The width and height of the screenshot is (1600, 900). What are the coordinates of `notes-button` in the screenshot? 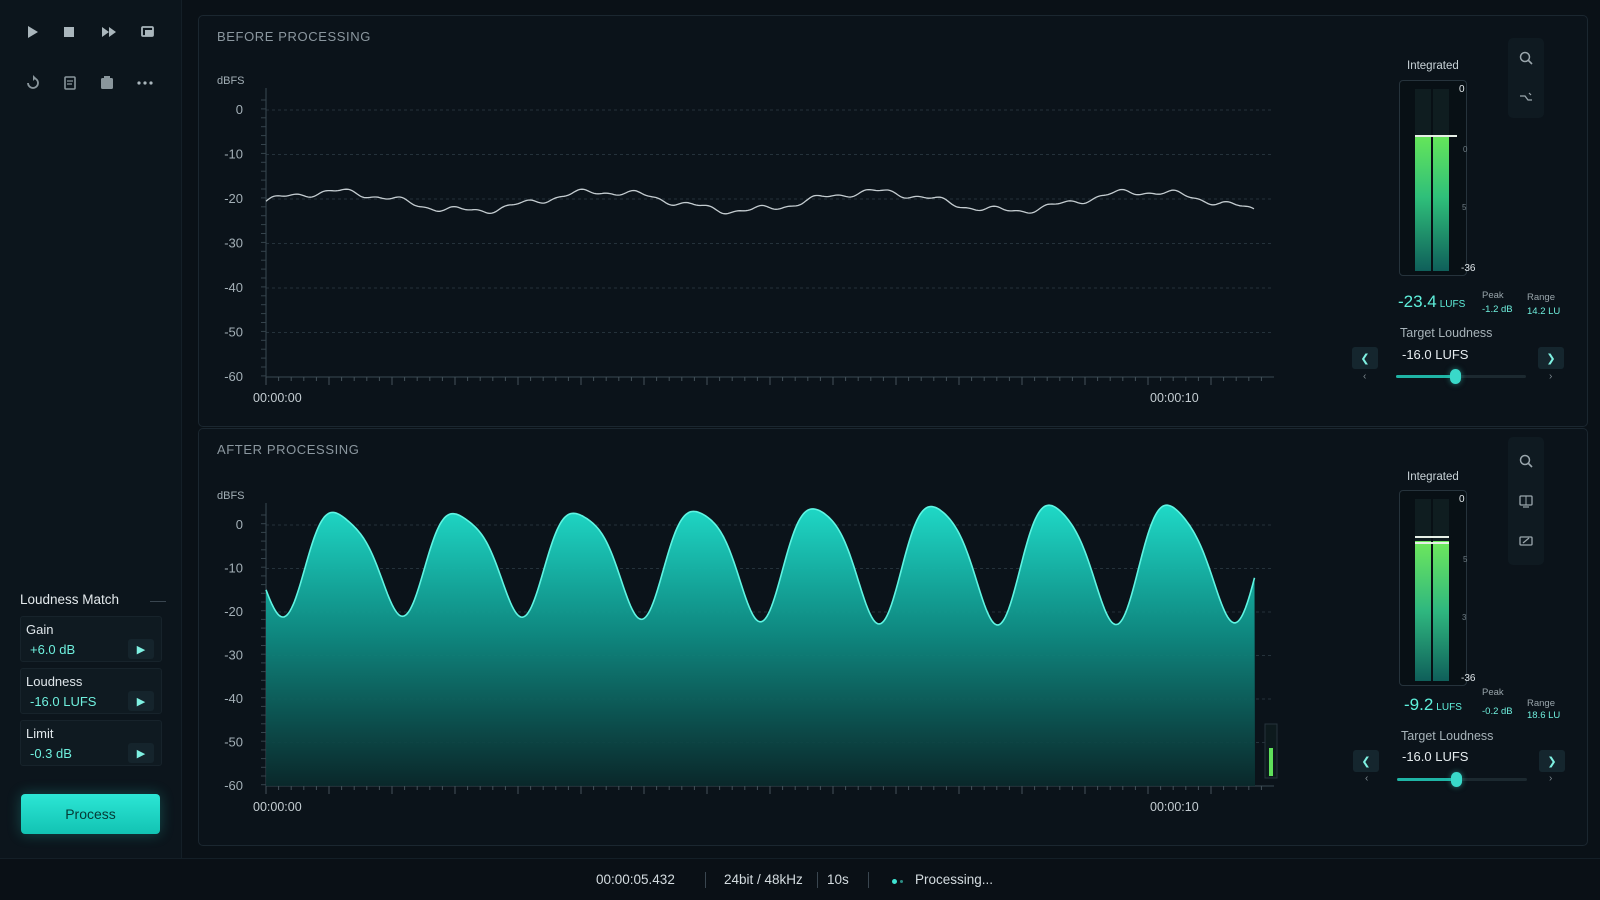 It's located at (70, 83).